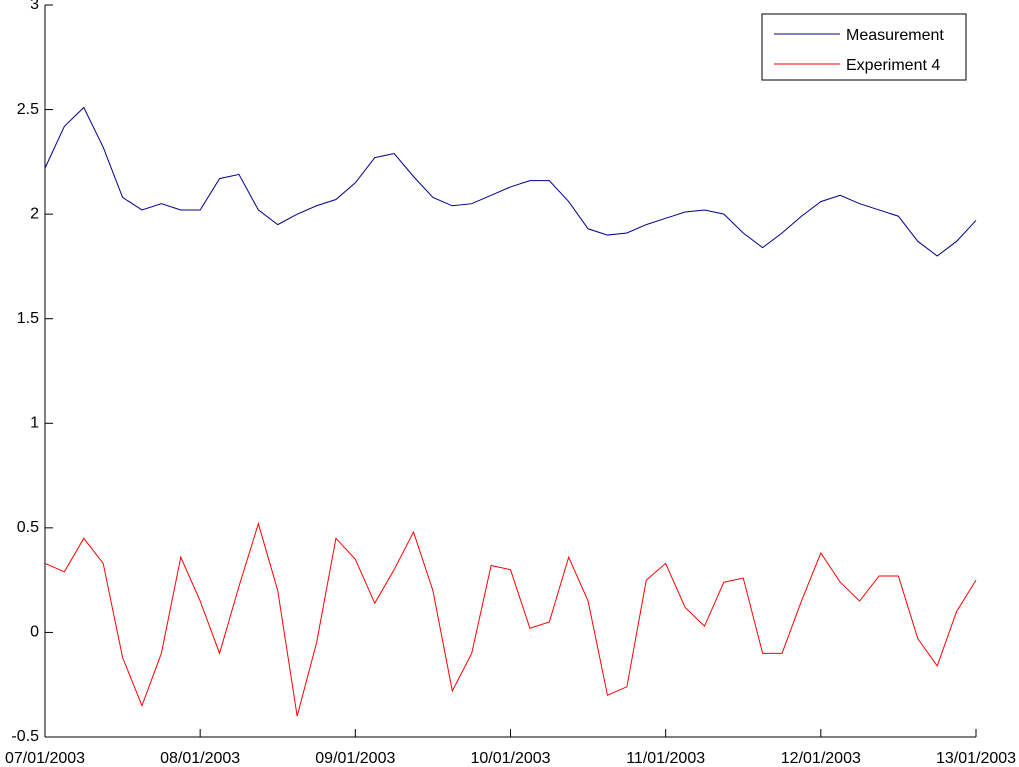  Describe the element at coordinates (510, 758) in the screenshot. I see `x-tick-label: 10/01/2003` at that location.